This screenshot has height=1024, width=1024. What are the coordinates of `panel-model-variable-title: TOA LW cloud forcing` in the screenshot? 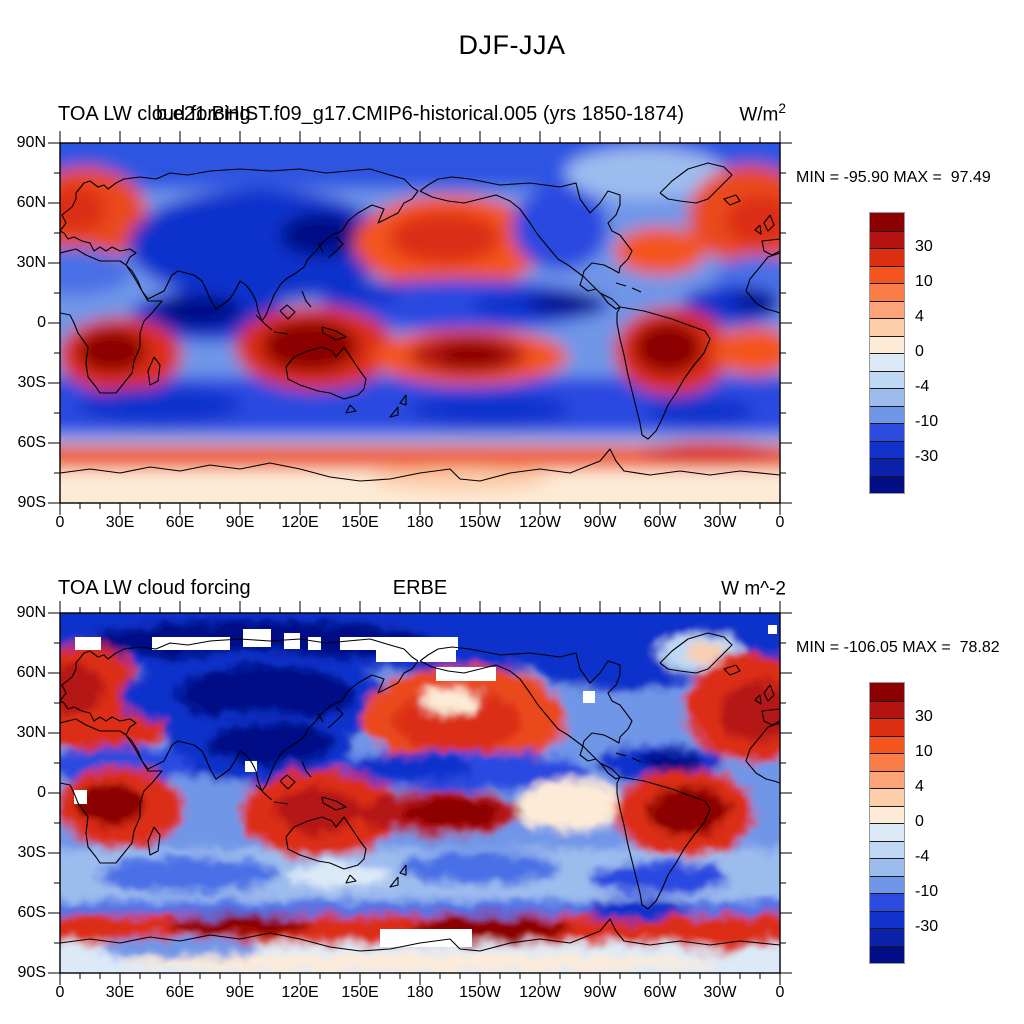 It's located at (154, 114).